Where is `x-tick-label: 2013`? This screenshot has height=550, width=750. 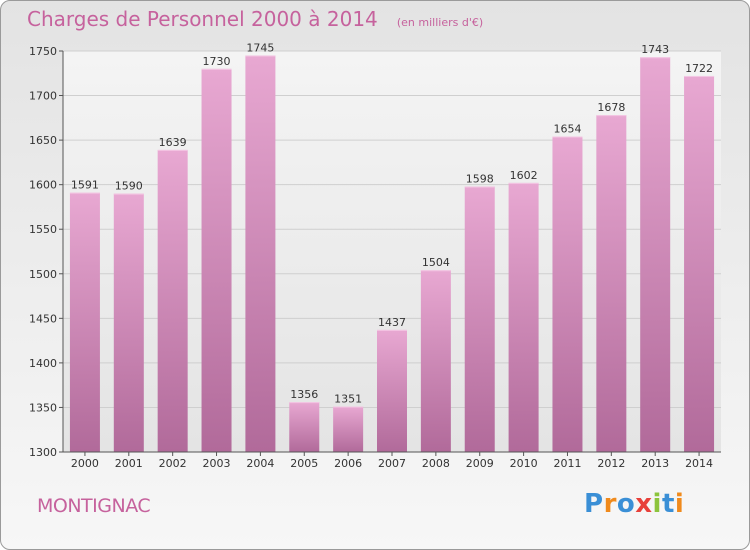 x-tick-label: 2013 is located at coordinates (655, 463).